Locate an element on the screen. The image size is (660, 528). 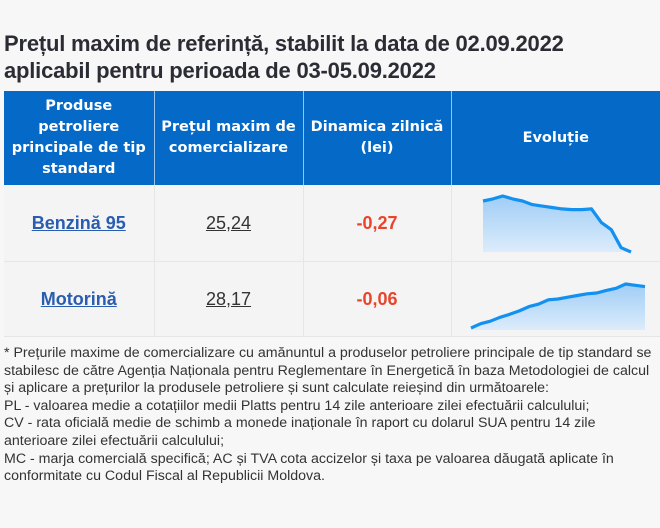
delta-cell: -0,27 is located at coordinates (377, 223).